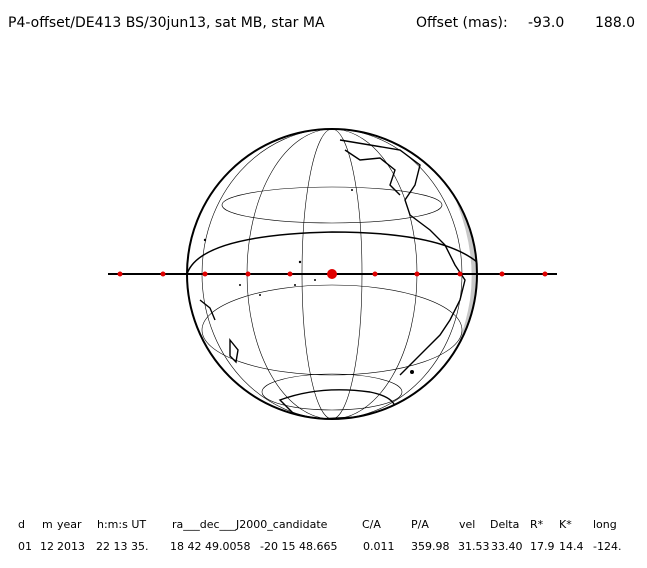 The height and width of the screenshot is (568, 647). What do you see at coordinates (605, 524) in the screenshot?
I see `column-header: long` at bounding box center [605, 524].